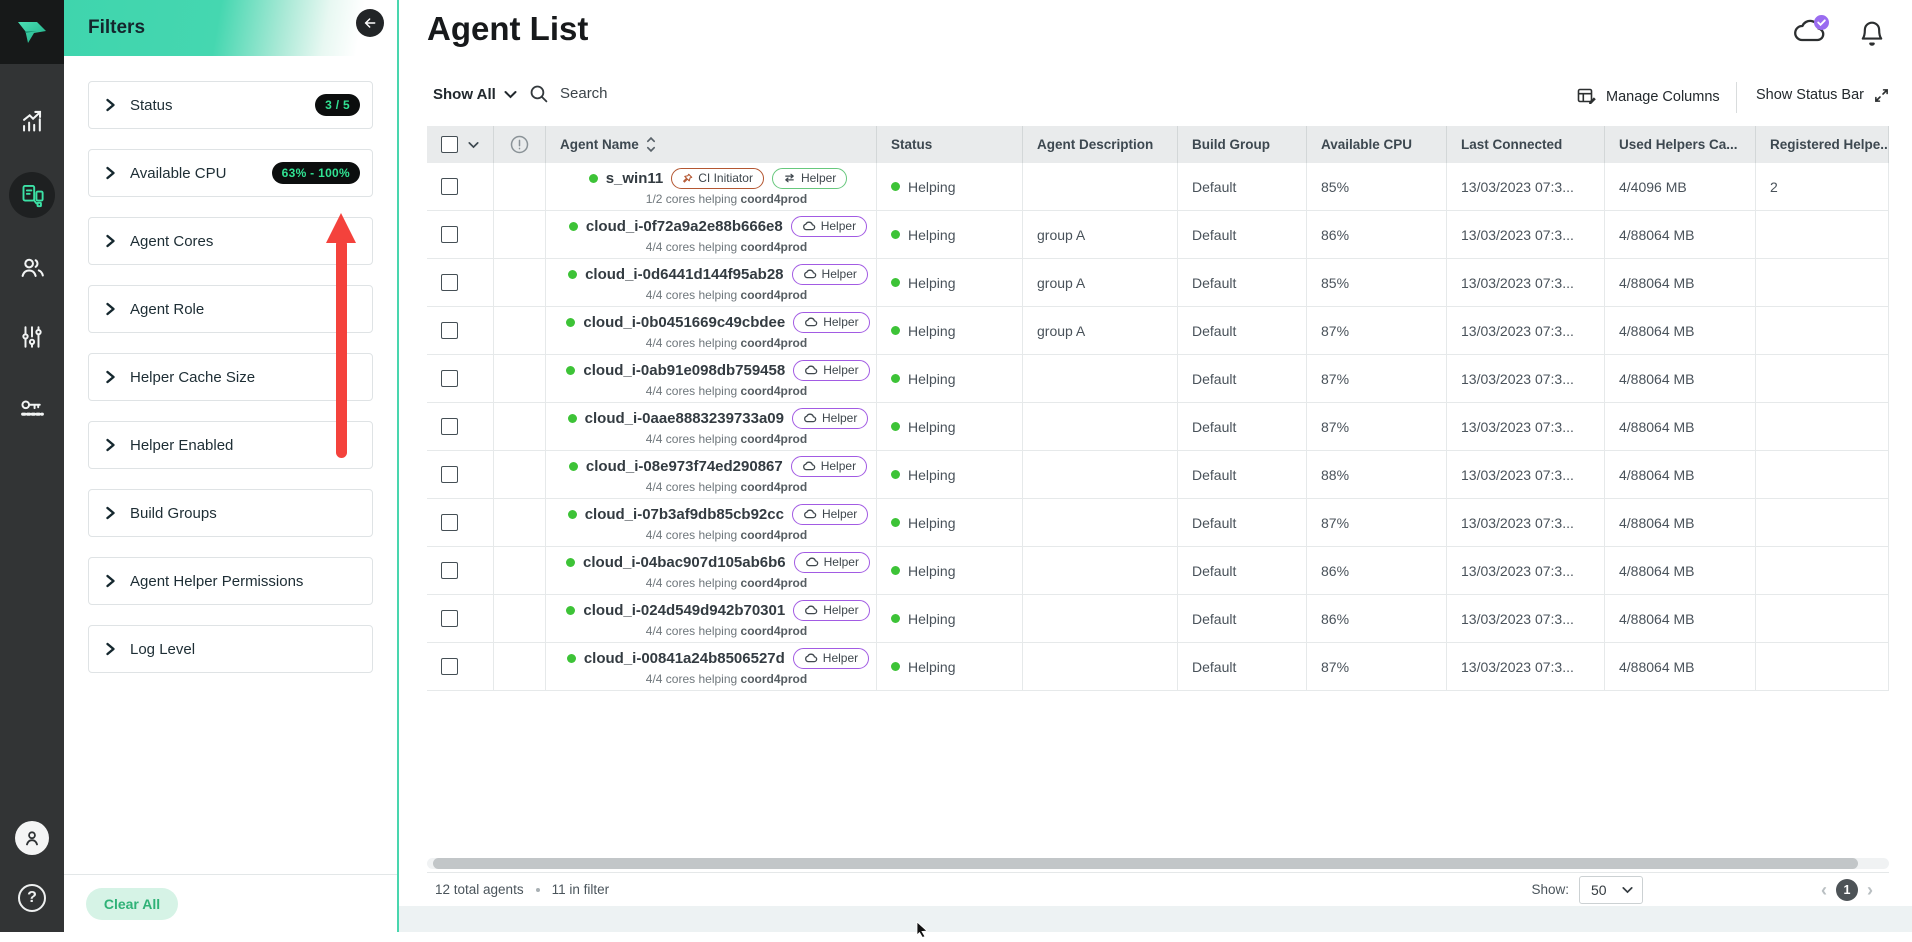 This screenshot has height=942, width=1912. I want to click on header-agent-name: Agent Name, so click(711, 144).